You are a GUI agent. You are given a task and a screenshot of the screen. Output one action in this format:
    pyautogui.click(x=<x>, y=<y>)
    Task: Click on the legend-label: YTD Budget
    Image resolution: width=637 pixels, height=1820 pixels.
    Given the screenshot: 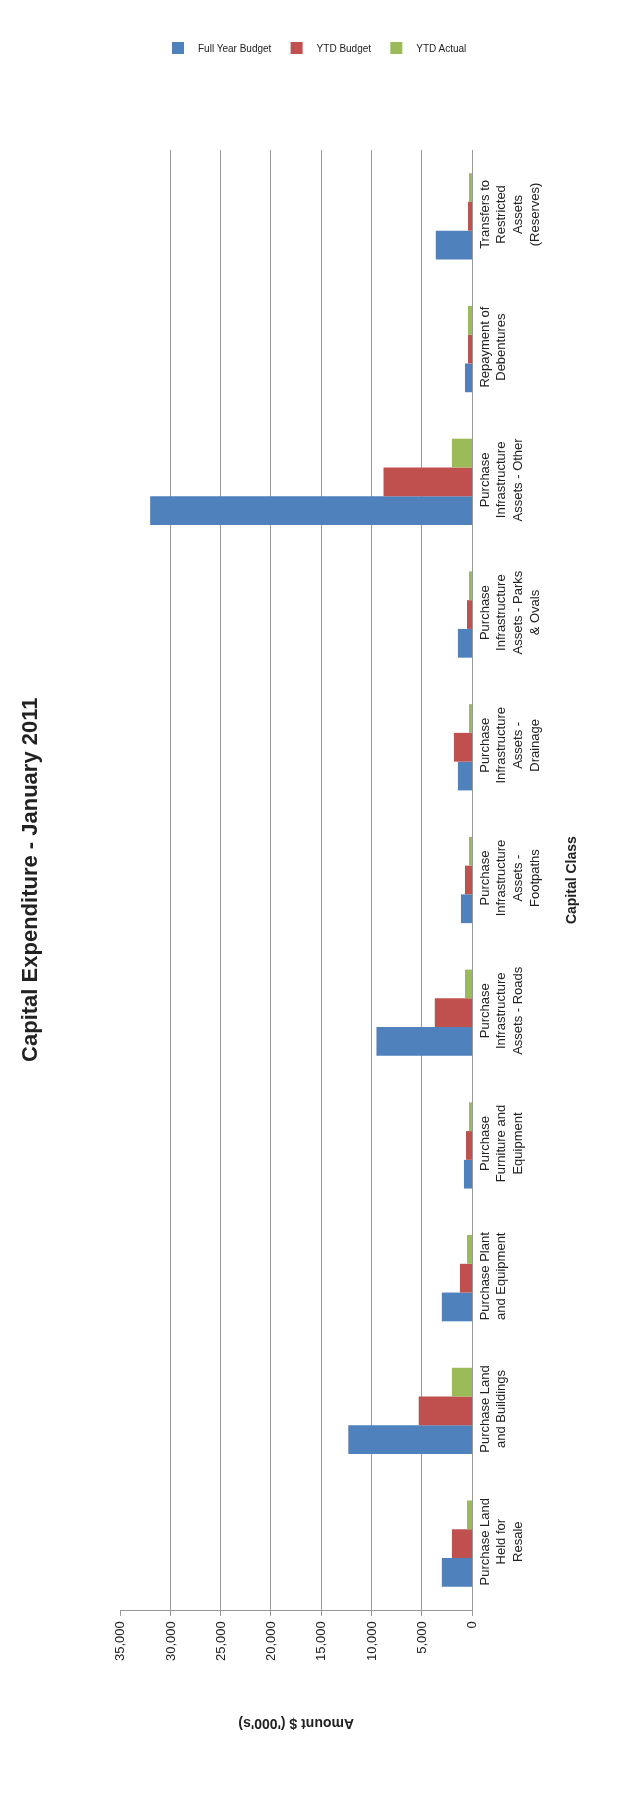 What is the action you would take?
    pyautogui.click(x=344, y=48)
    